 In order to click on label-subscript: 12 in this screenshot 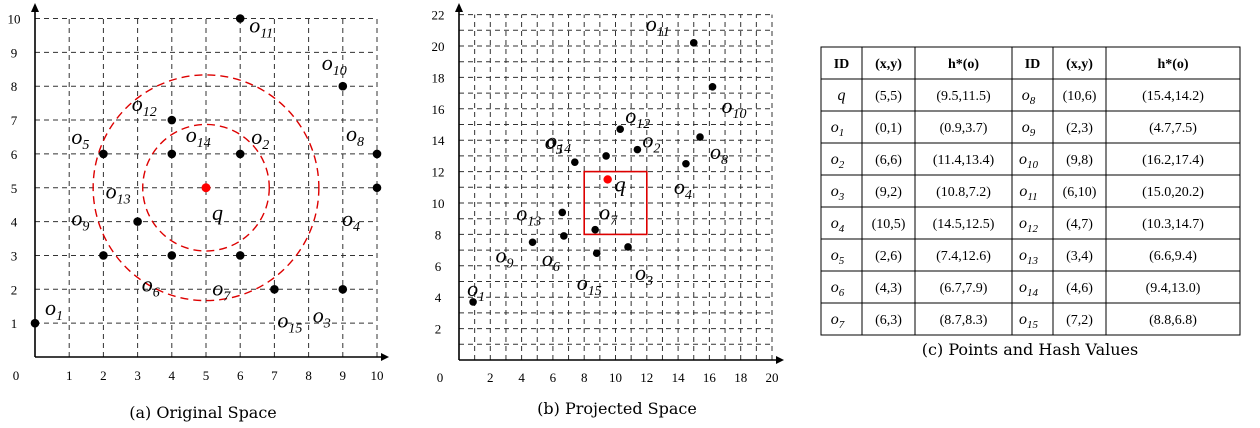, I will do `click(150, 112)`.